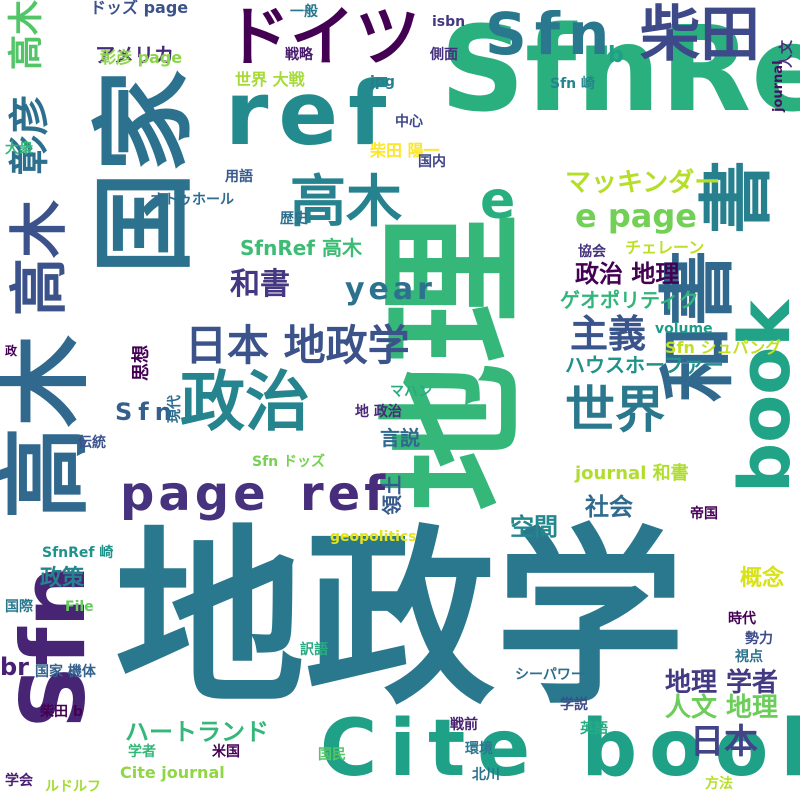  What do you see at coordinates (616, 55) in the screenshot?
I see `cloud-word: b` at bounding box center [616, 55].